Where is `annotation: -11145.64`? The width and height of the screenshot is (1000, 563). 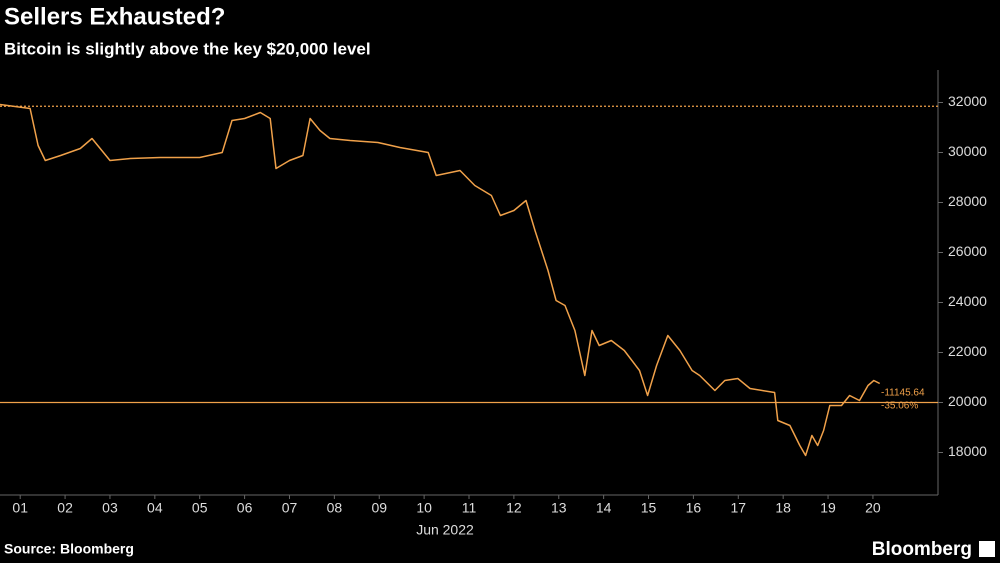
annotation: -11145.64 is located at coordinates (903, 393).